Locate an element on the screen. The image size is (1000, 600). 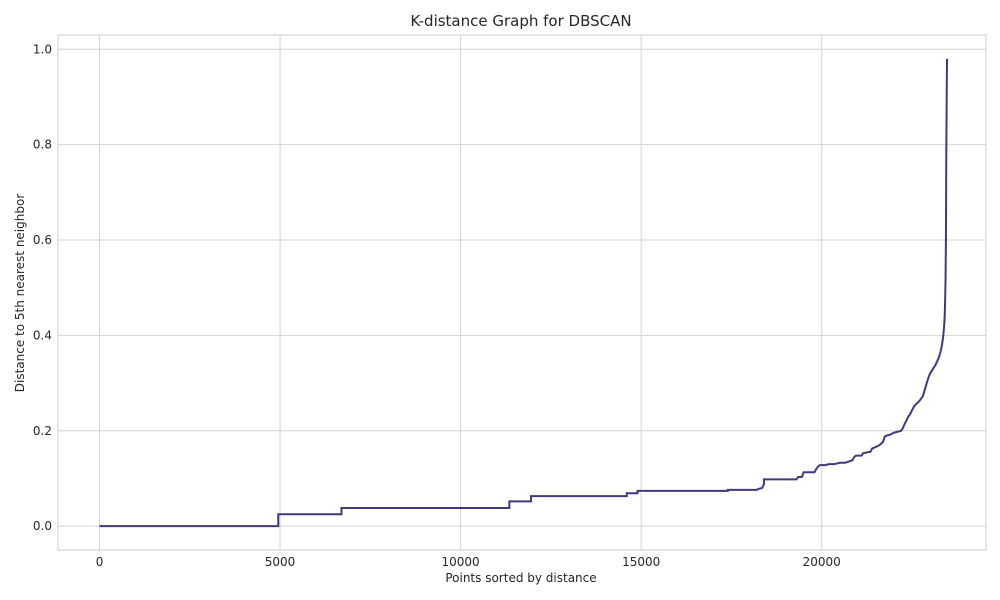
x-tick-label: 20000 is located at coordinates (822, 562).